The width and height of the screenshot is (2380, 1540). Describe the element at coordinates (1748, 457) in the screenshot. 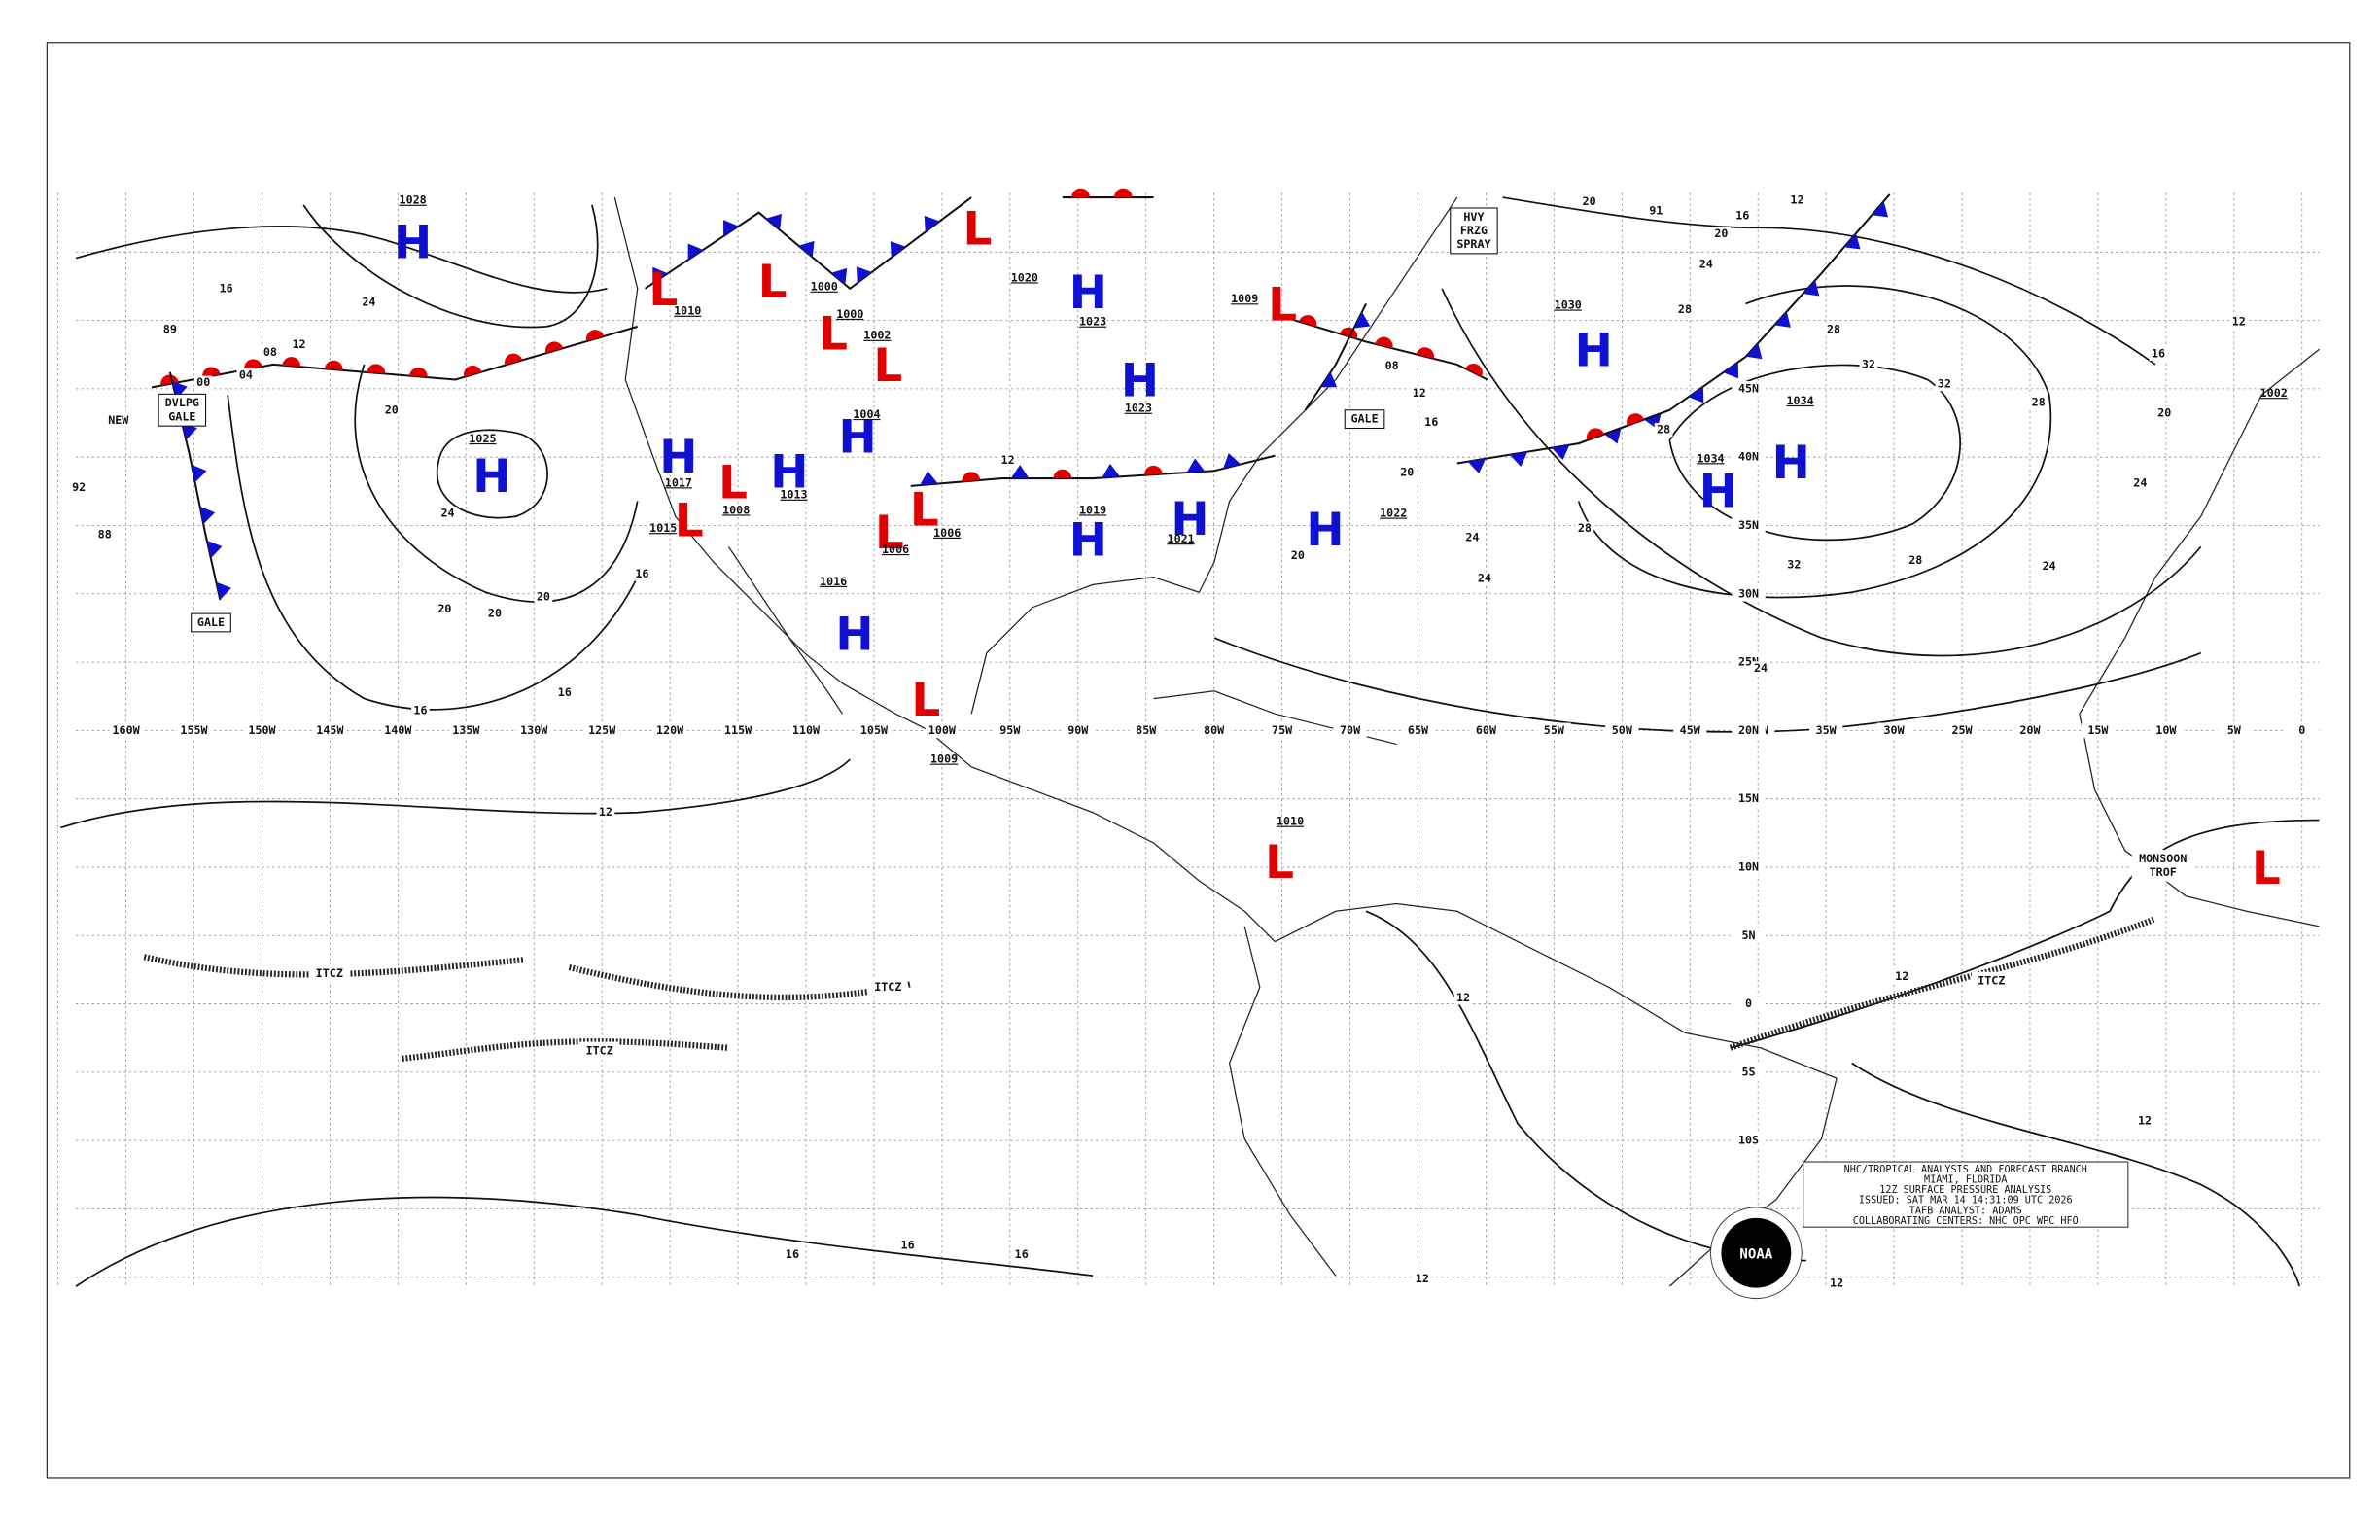

I see `latitude-label: 40N` at that location.